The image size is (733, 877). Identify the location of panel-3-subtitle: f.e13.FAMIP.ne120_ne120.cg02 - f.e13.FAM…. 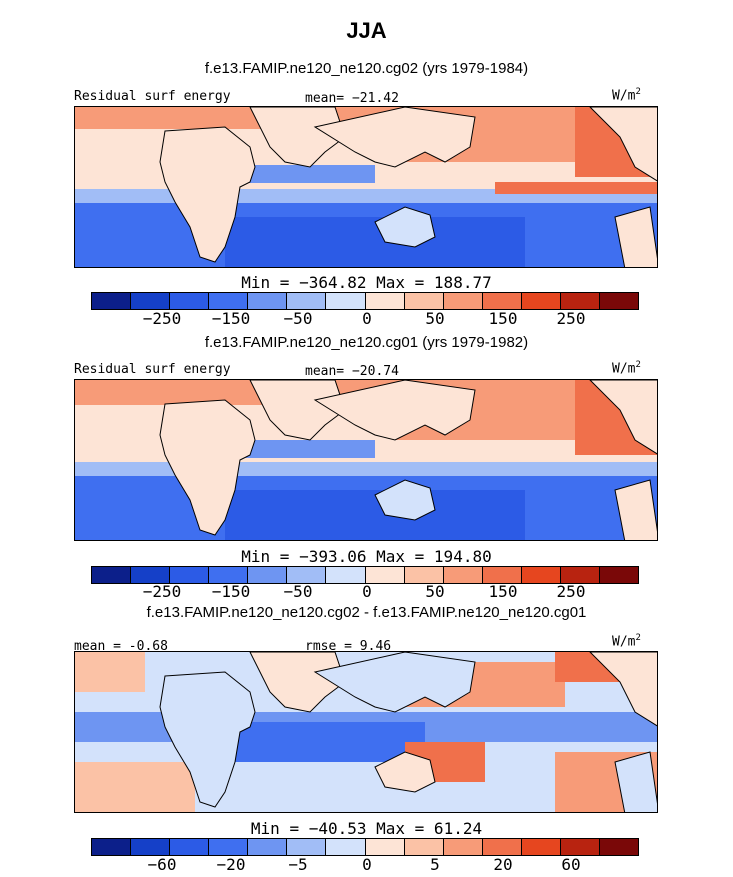
(366, 612).